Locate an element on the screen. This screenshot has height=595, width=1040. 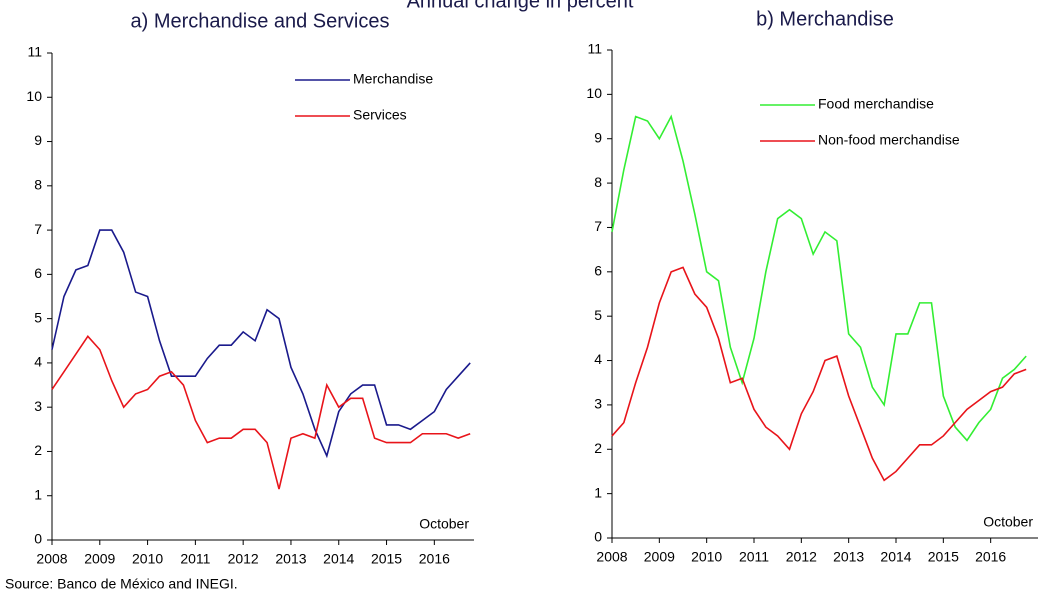
legend-label: Non-food merchandise is located at coordinates (889, 140).